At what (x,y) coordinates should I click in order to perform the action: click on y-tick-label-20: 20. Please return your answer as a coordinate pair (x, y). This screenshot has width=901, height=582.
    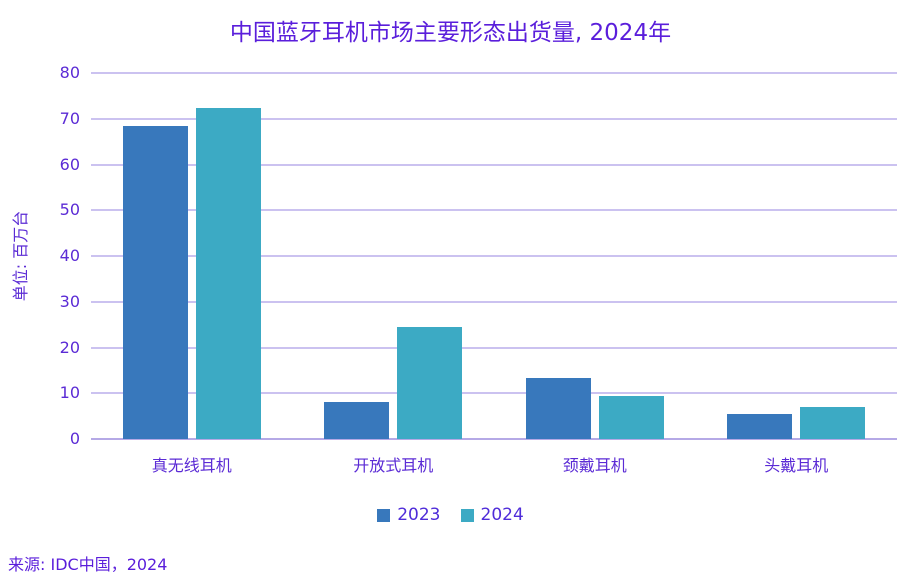
    Looking at the image, I should click on (69, 347).